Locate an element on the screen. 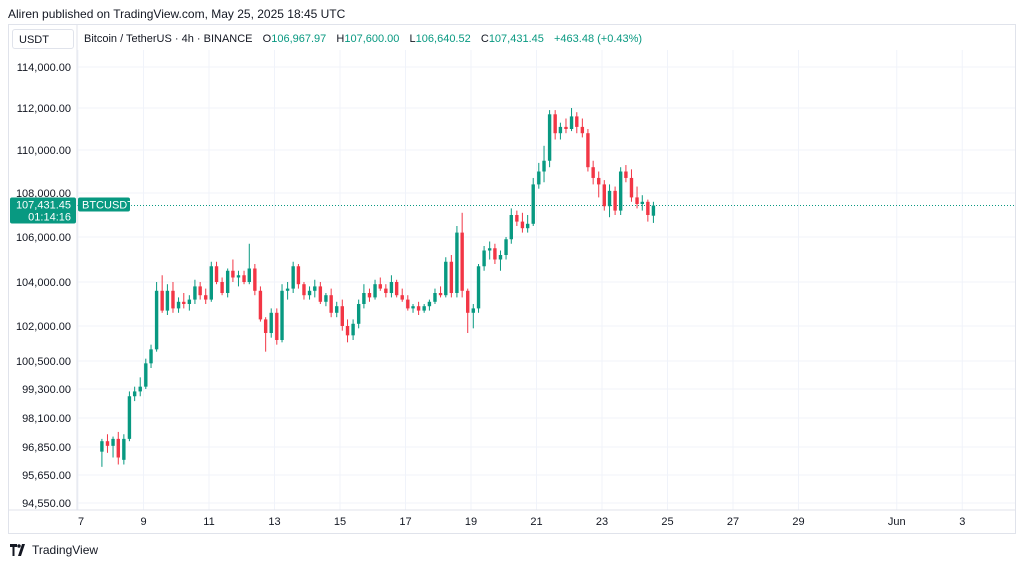  y-tick-label: 100,500.00 is located at coordinates (43, 362).